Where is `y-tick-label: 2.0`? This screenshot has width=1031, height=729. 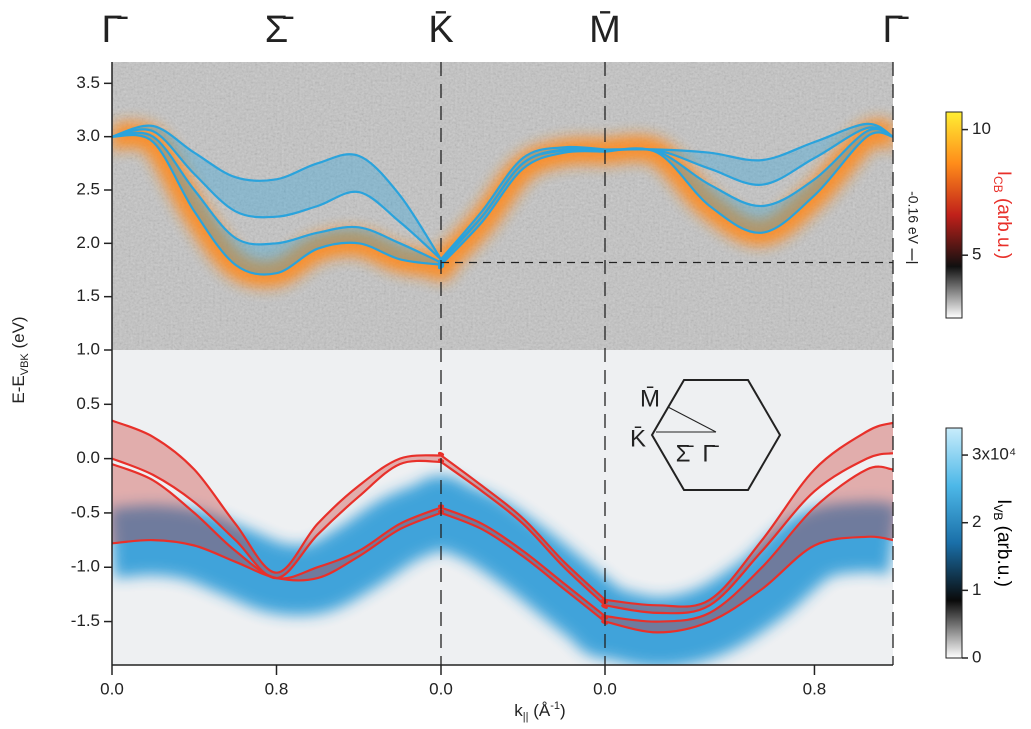 y-tick-label: 2.0 is located at coordinates (88, 242).